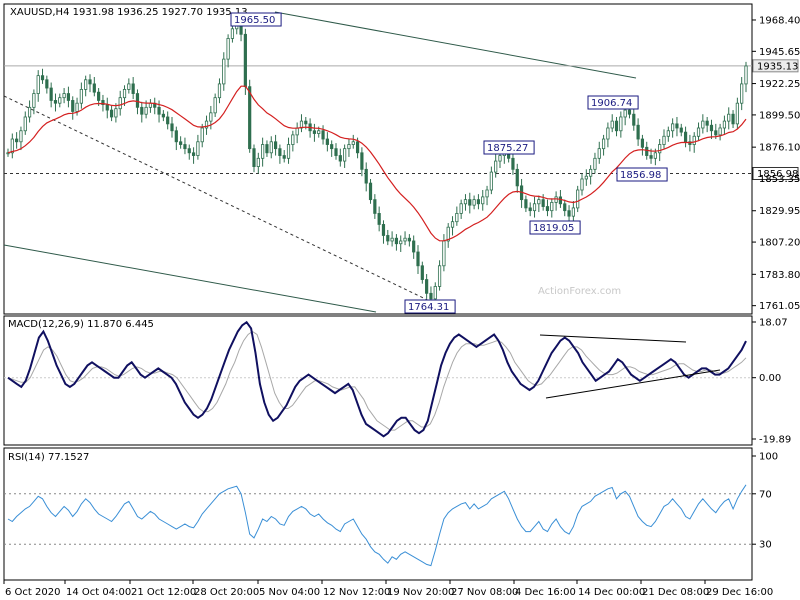  I want to click on event-label: 1906.74, so click(611, 103).